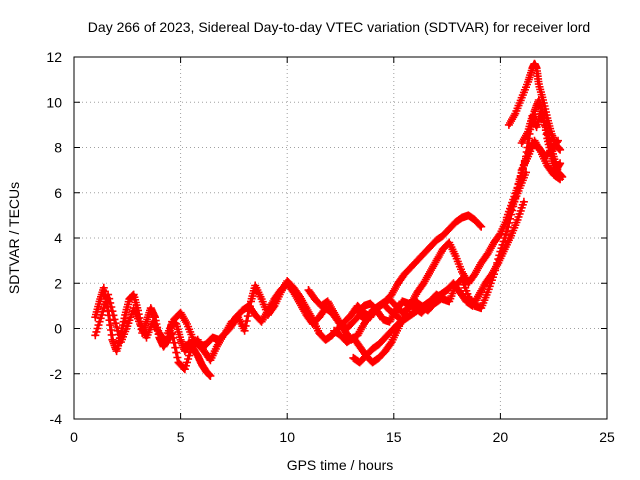 Image resolution: width=640 pixels, height=480 pixels. Describe the element at coordinates (58, 329) in the screenshot. I see `y-tick-label: 0` at that location.